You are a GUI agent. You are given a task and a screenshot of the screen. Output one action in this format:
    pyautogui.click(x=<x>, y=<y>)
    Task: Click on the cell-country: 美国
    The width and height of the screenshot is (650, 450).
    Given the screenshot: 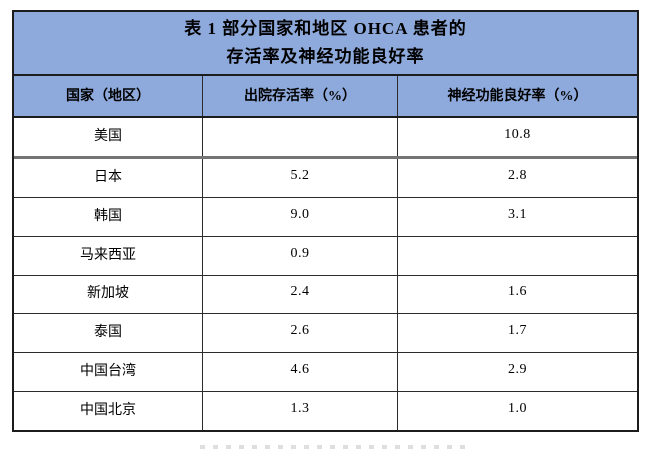 What is the action you would take?
    pyautogui.click(x=108, y=136)
    